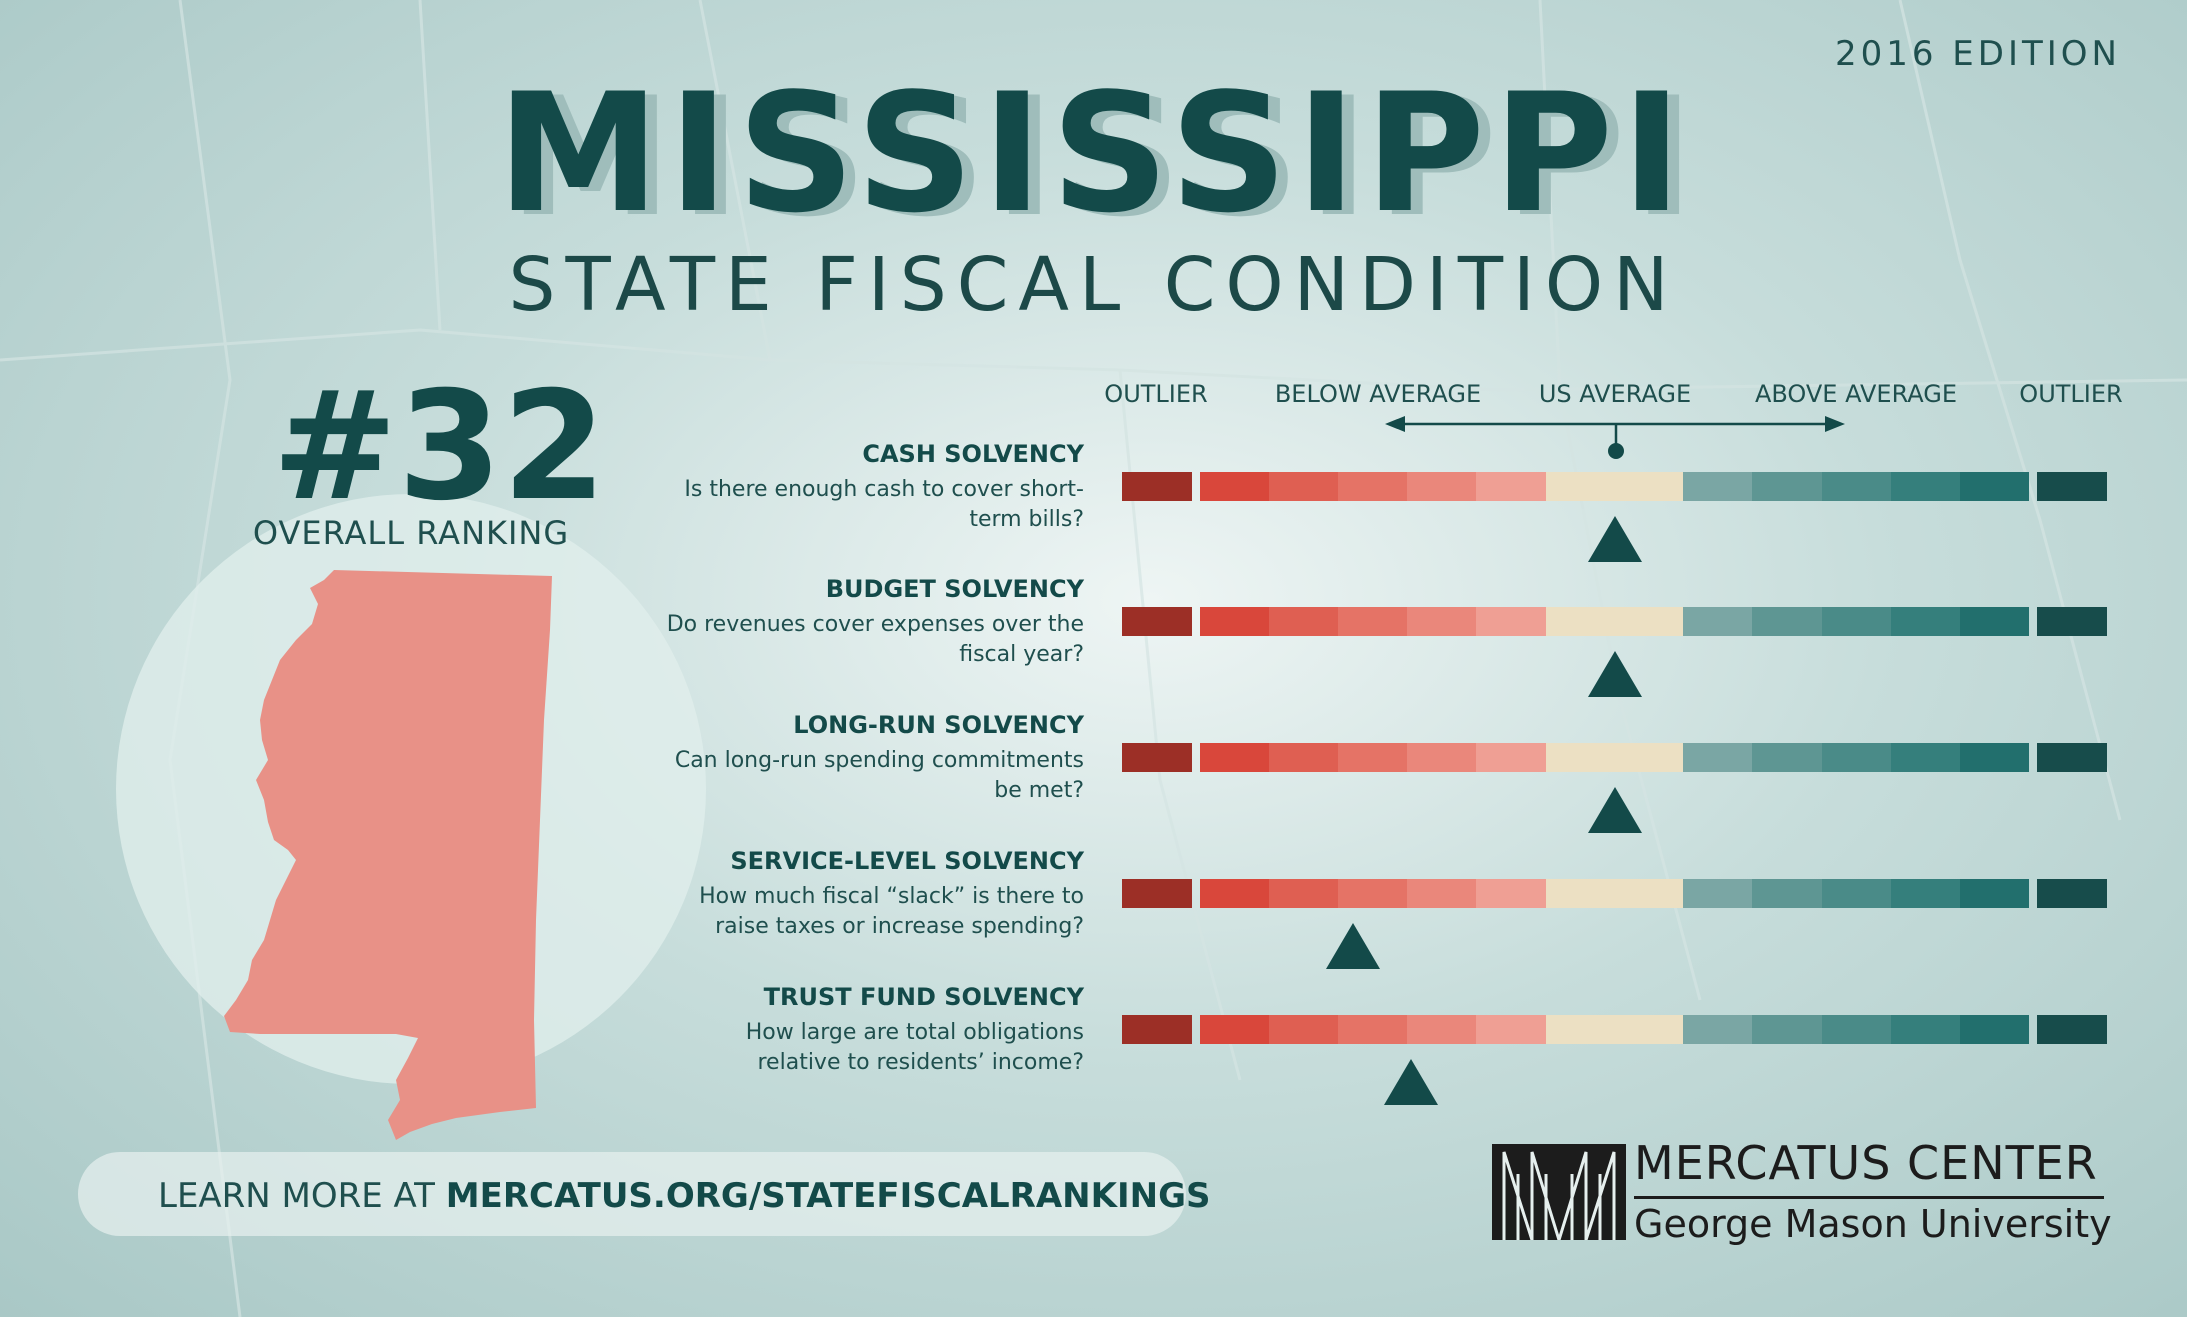 Image resolution: width=2187 pixels, height=1317 pixels. I want to click on metric-title: LONG-RUN SOLVENCY, so click(938, 725).